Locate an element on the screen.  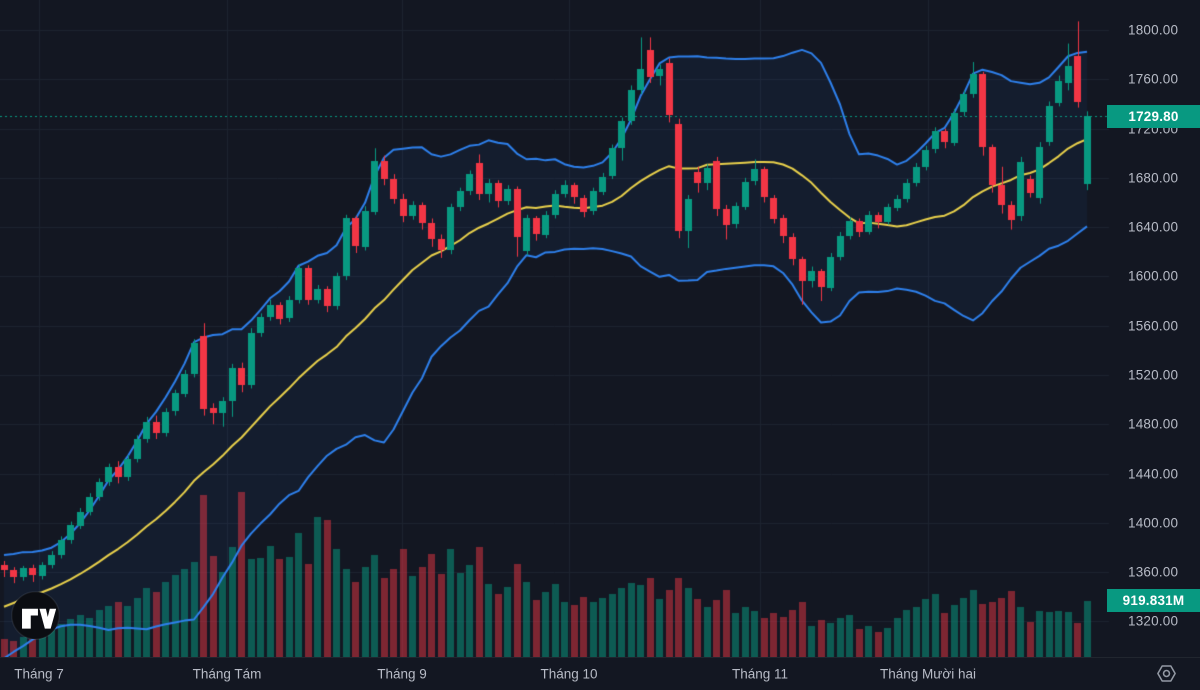
price-axis-label: 1800.00 is located at coordinates (1153, 30).